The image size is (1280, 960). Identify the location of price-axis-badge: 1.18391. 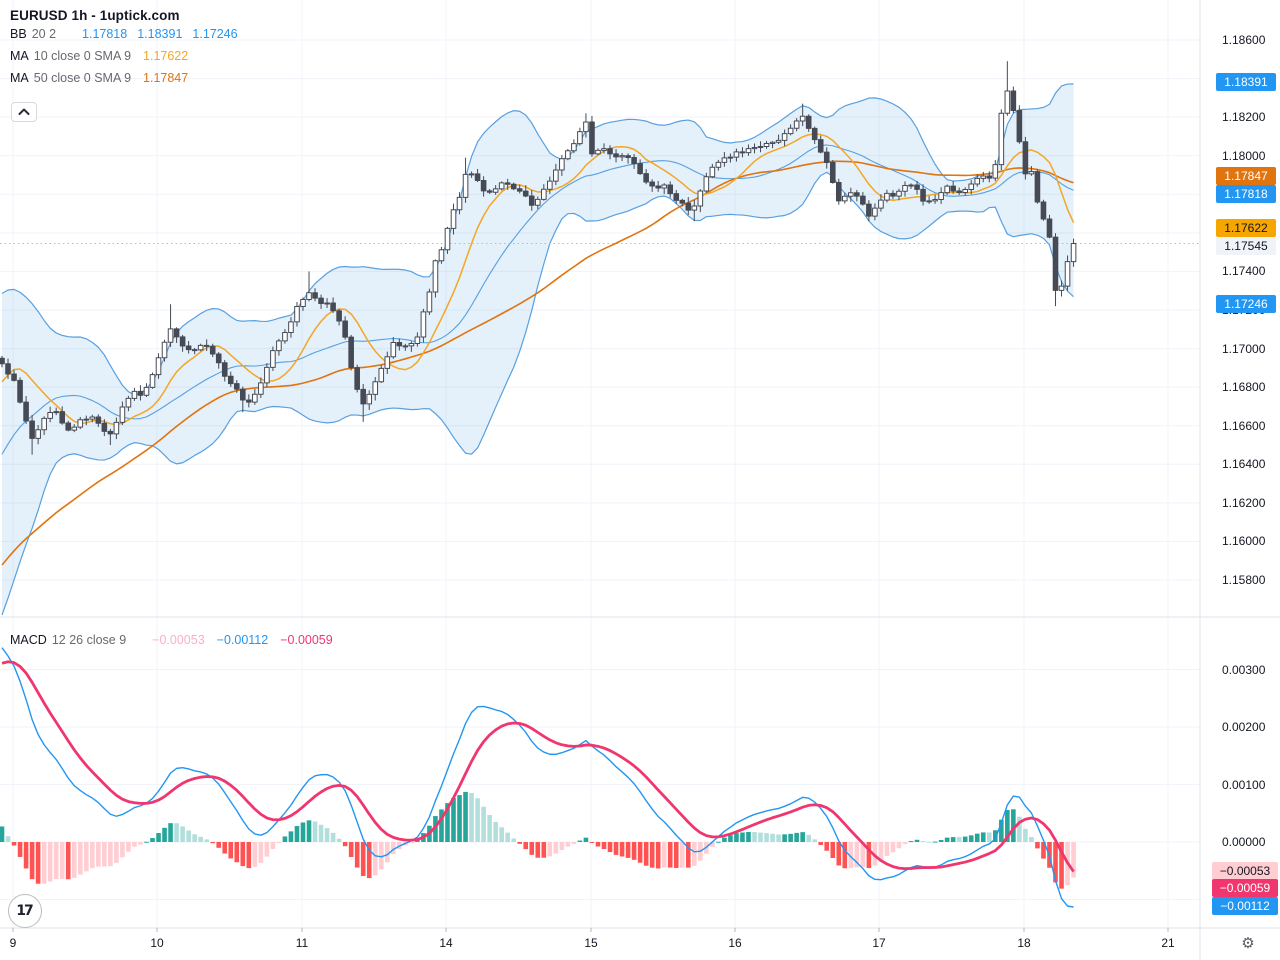
(1246, 82).